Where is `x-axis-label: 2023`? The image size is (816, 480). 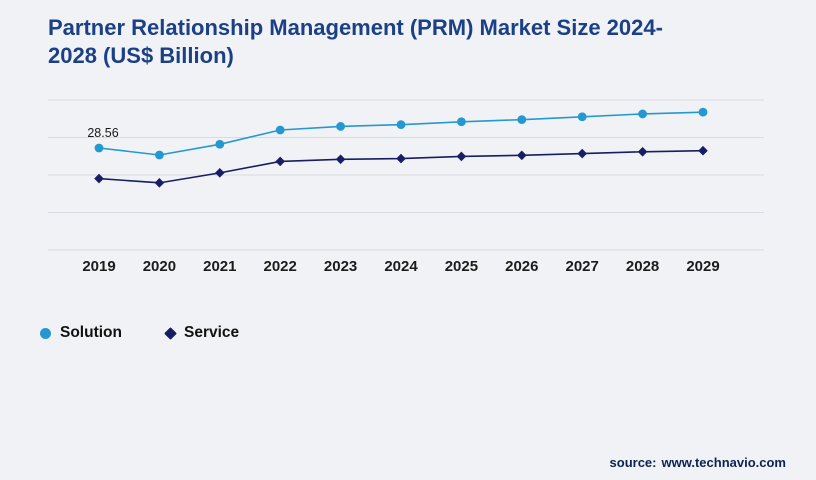 x-axis-label: 2023 is located at coordinates (340, 266).